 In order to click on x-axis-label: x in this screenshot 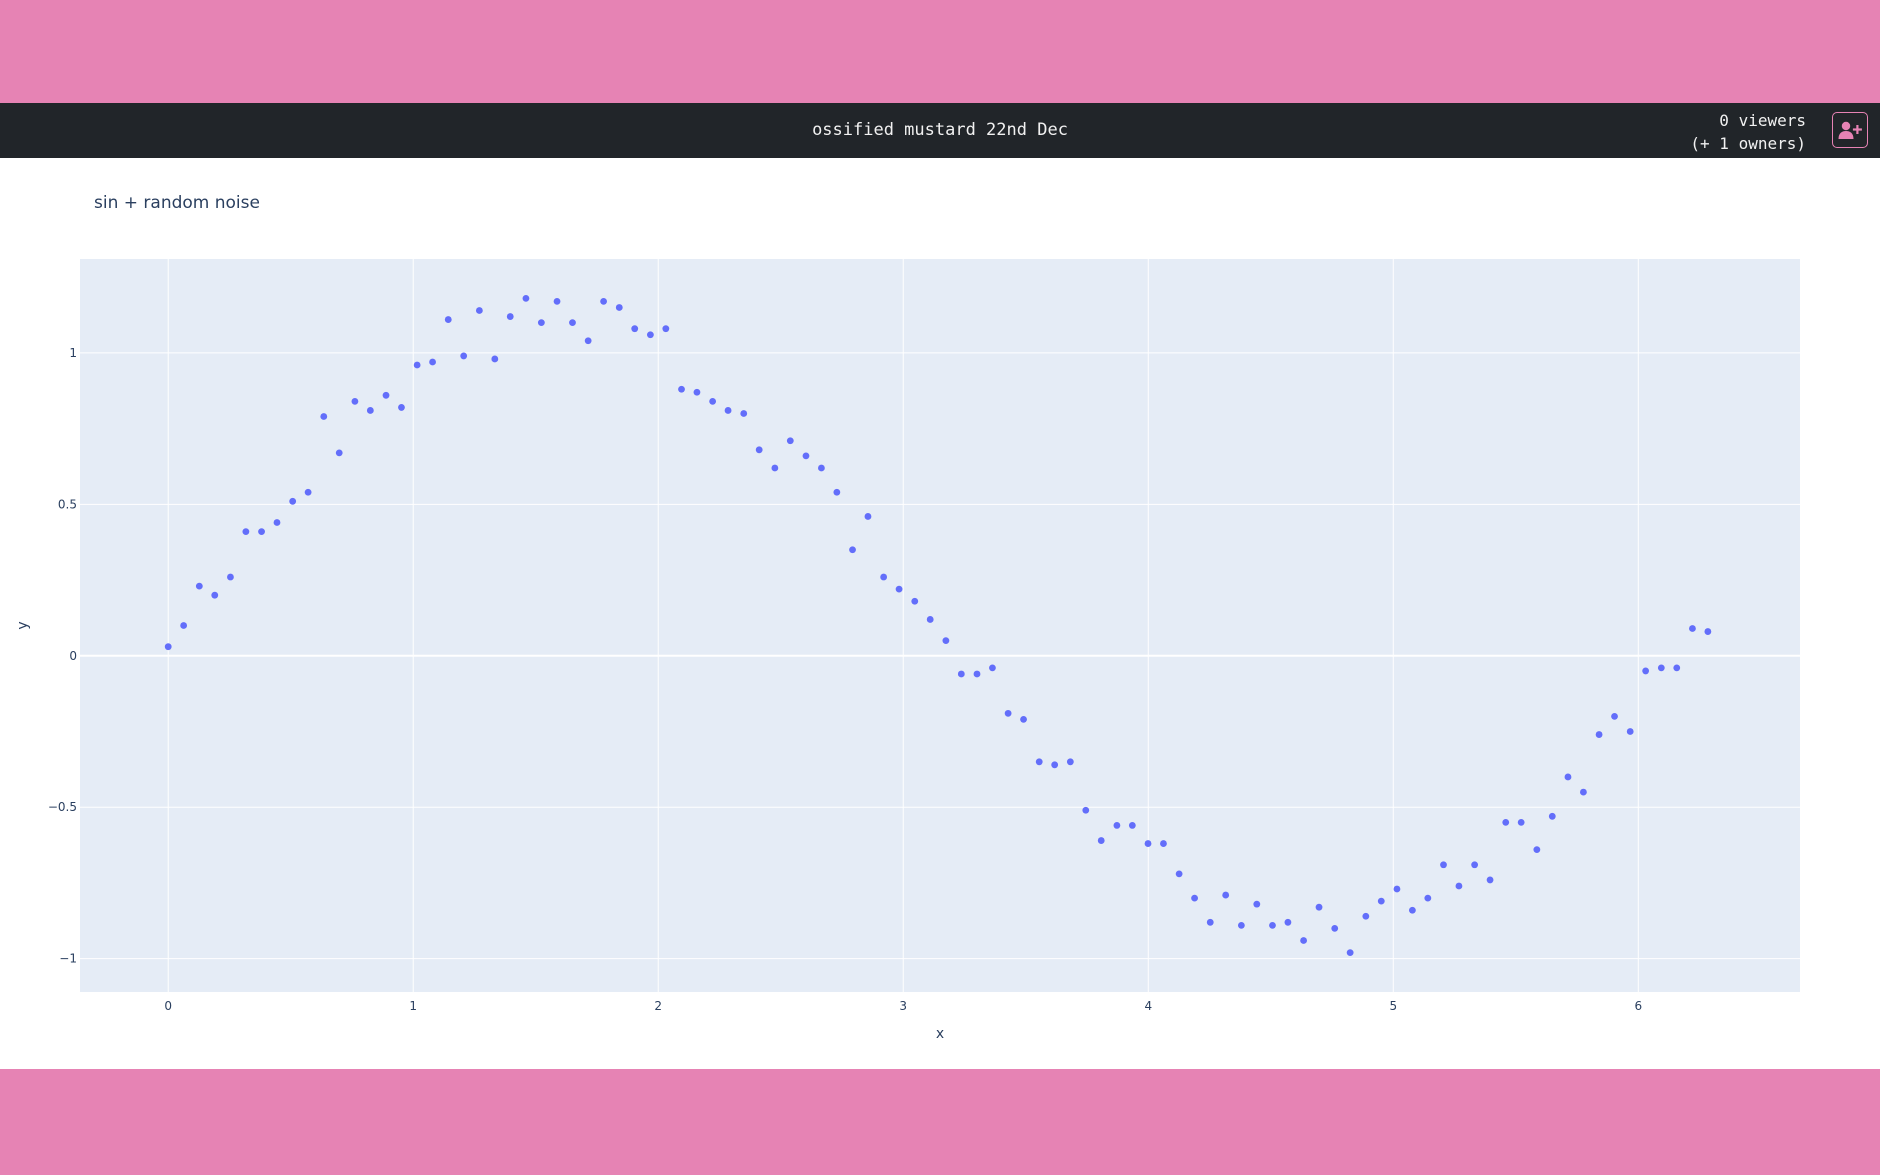, I will do `click(940, 1034)`.